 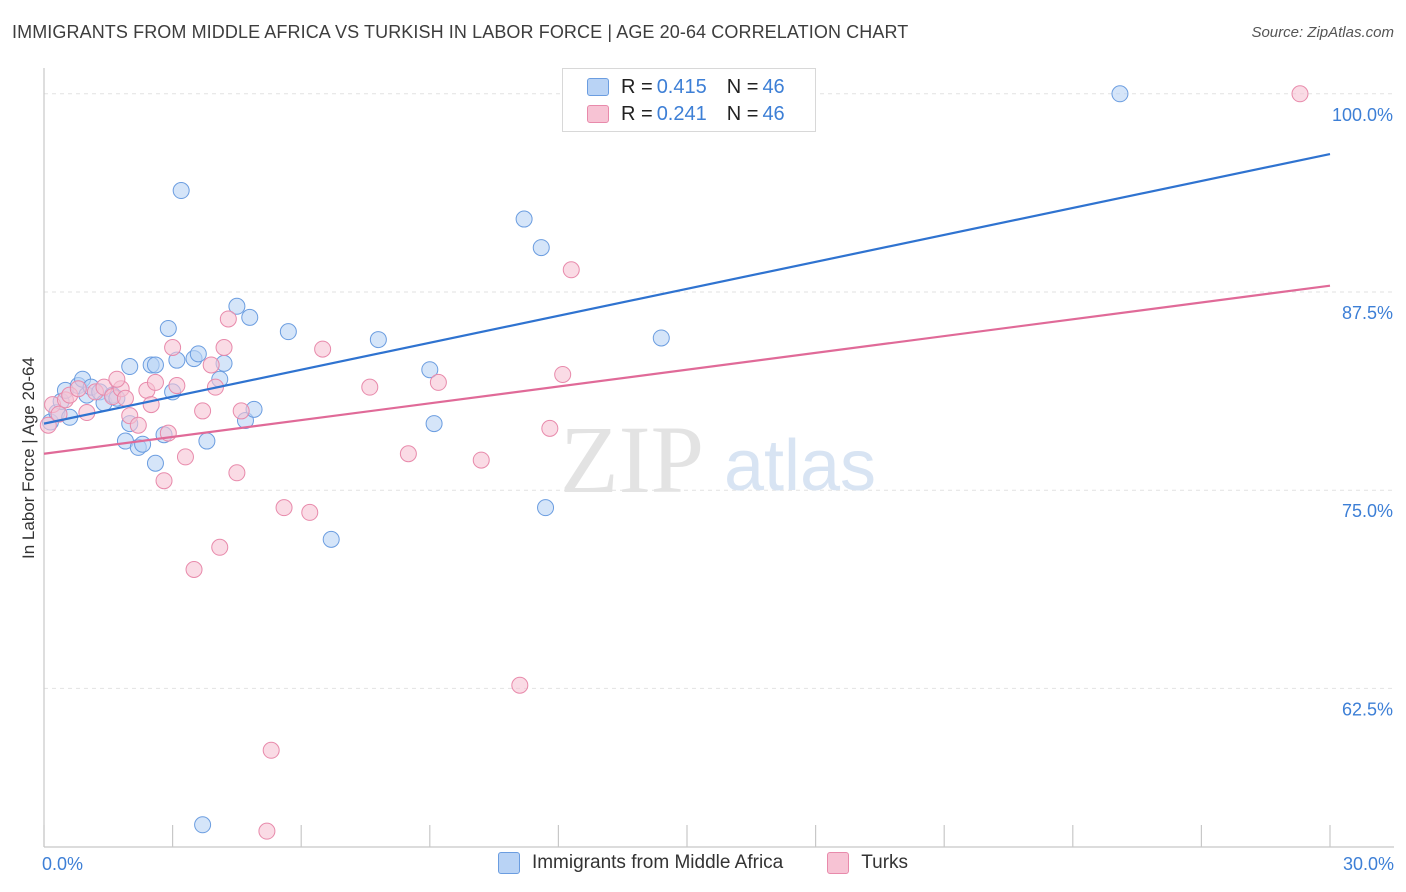 I want to click on legend-r-value: 0.241, so click(x=681, y=113).